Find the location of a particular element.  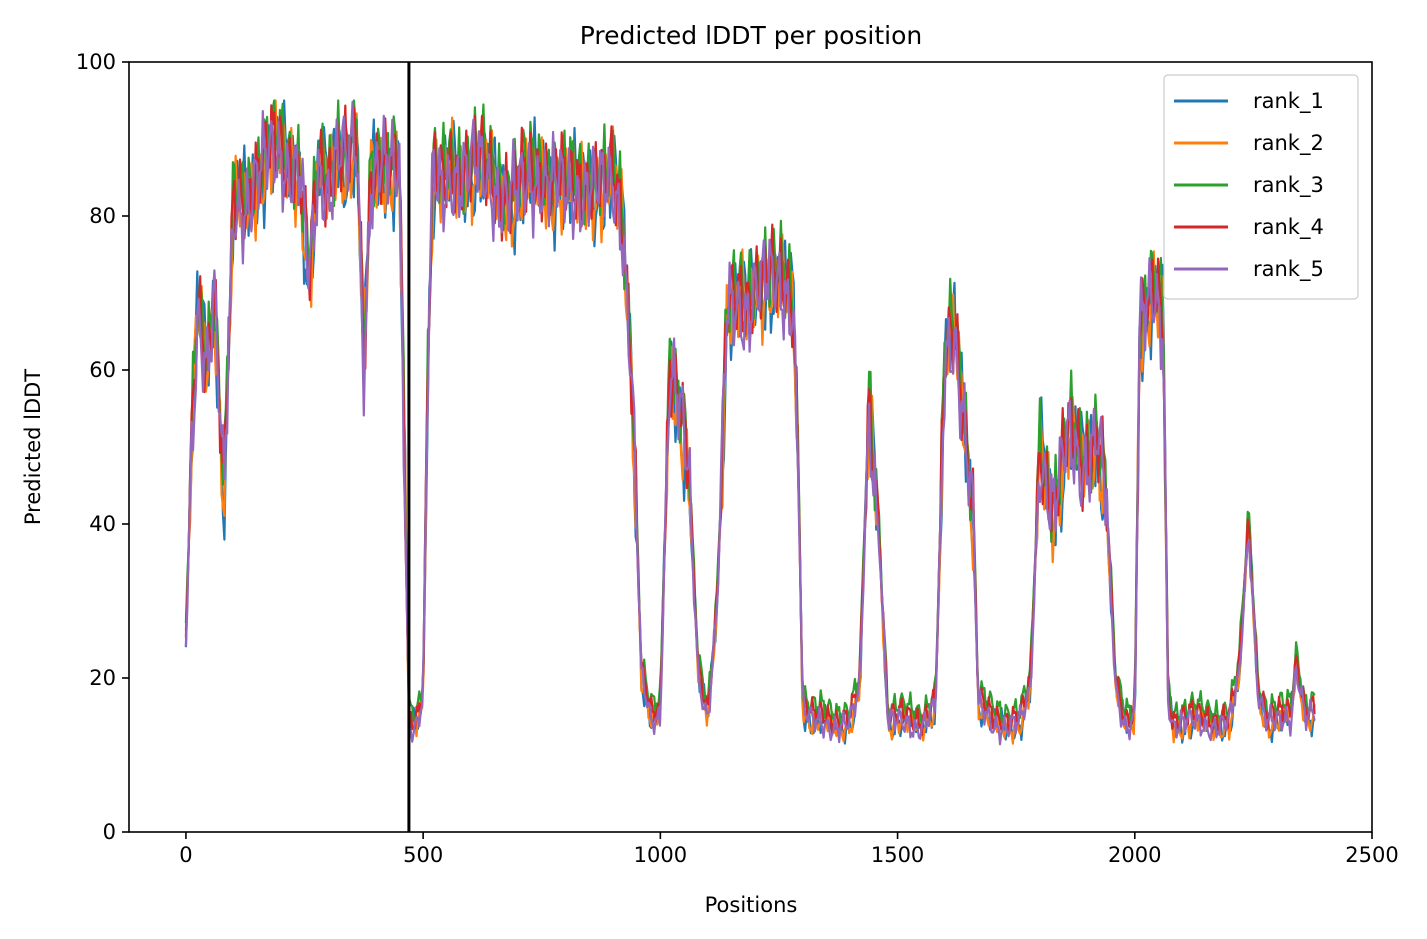

legend-label-rank_2: rank_2 is located at coordinates (1288, 143).